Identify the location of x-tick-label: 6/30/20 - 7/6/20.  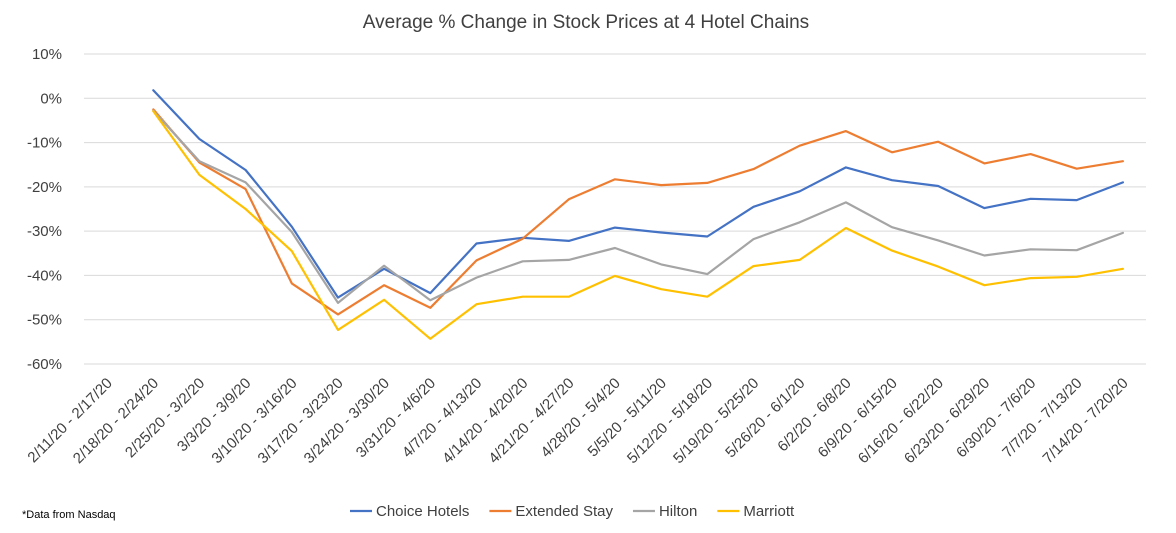
(996, 418).